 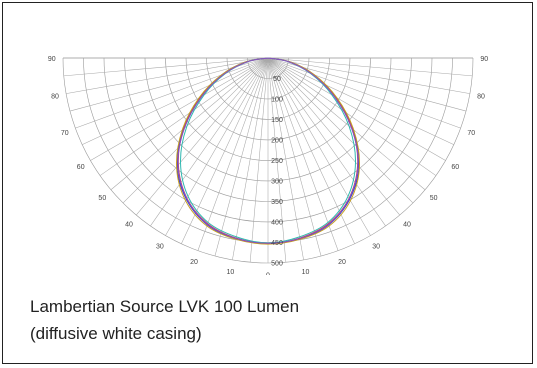 I want to click on radial-label-400: 400, so click(x=277, y=223).